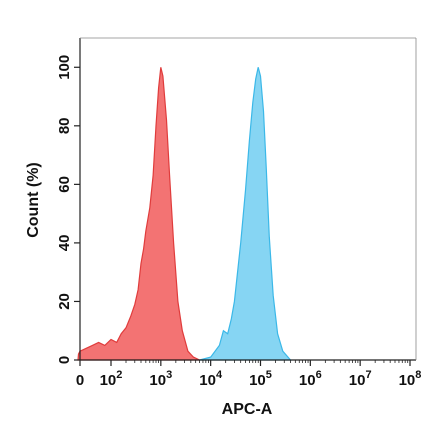  What do you see at coordinates (360, 379) in the screenshot?
I see `x-tick-label: 10⁷` at bounding box center [360, 379].